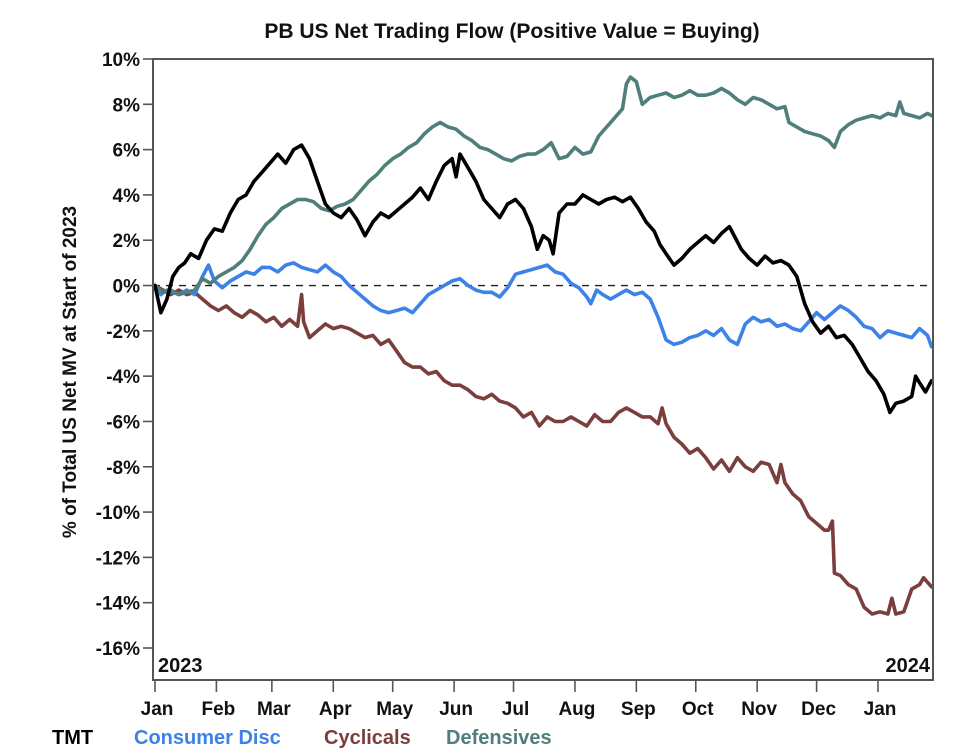 This screenshot has height=756, width=964. I want to click on x-tick-label: Oct, so click(698, 709).